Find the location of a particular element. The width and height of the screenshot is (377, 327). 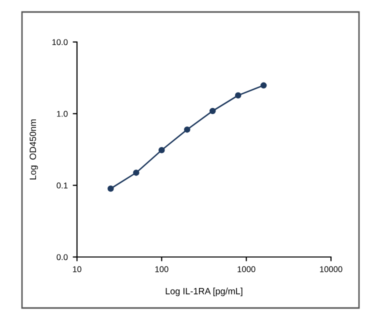

y-tick-label: 0.0 is located at coordinates (62, 257).